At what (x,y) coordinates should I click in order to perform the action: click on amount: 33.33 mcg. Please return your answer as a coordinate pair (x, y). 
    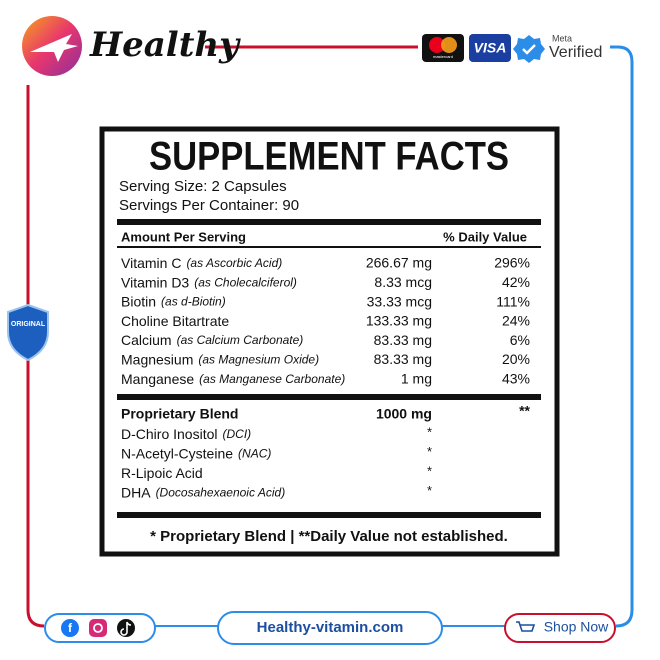
    Looking at the image, I should click on (399, 301).